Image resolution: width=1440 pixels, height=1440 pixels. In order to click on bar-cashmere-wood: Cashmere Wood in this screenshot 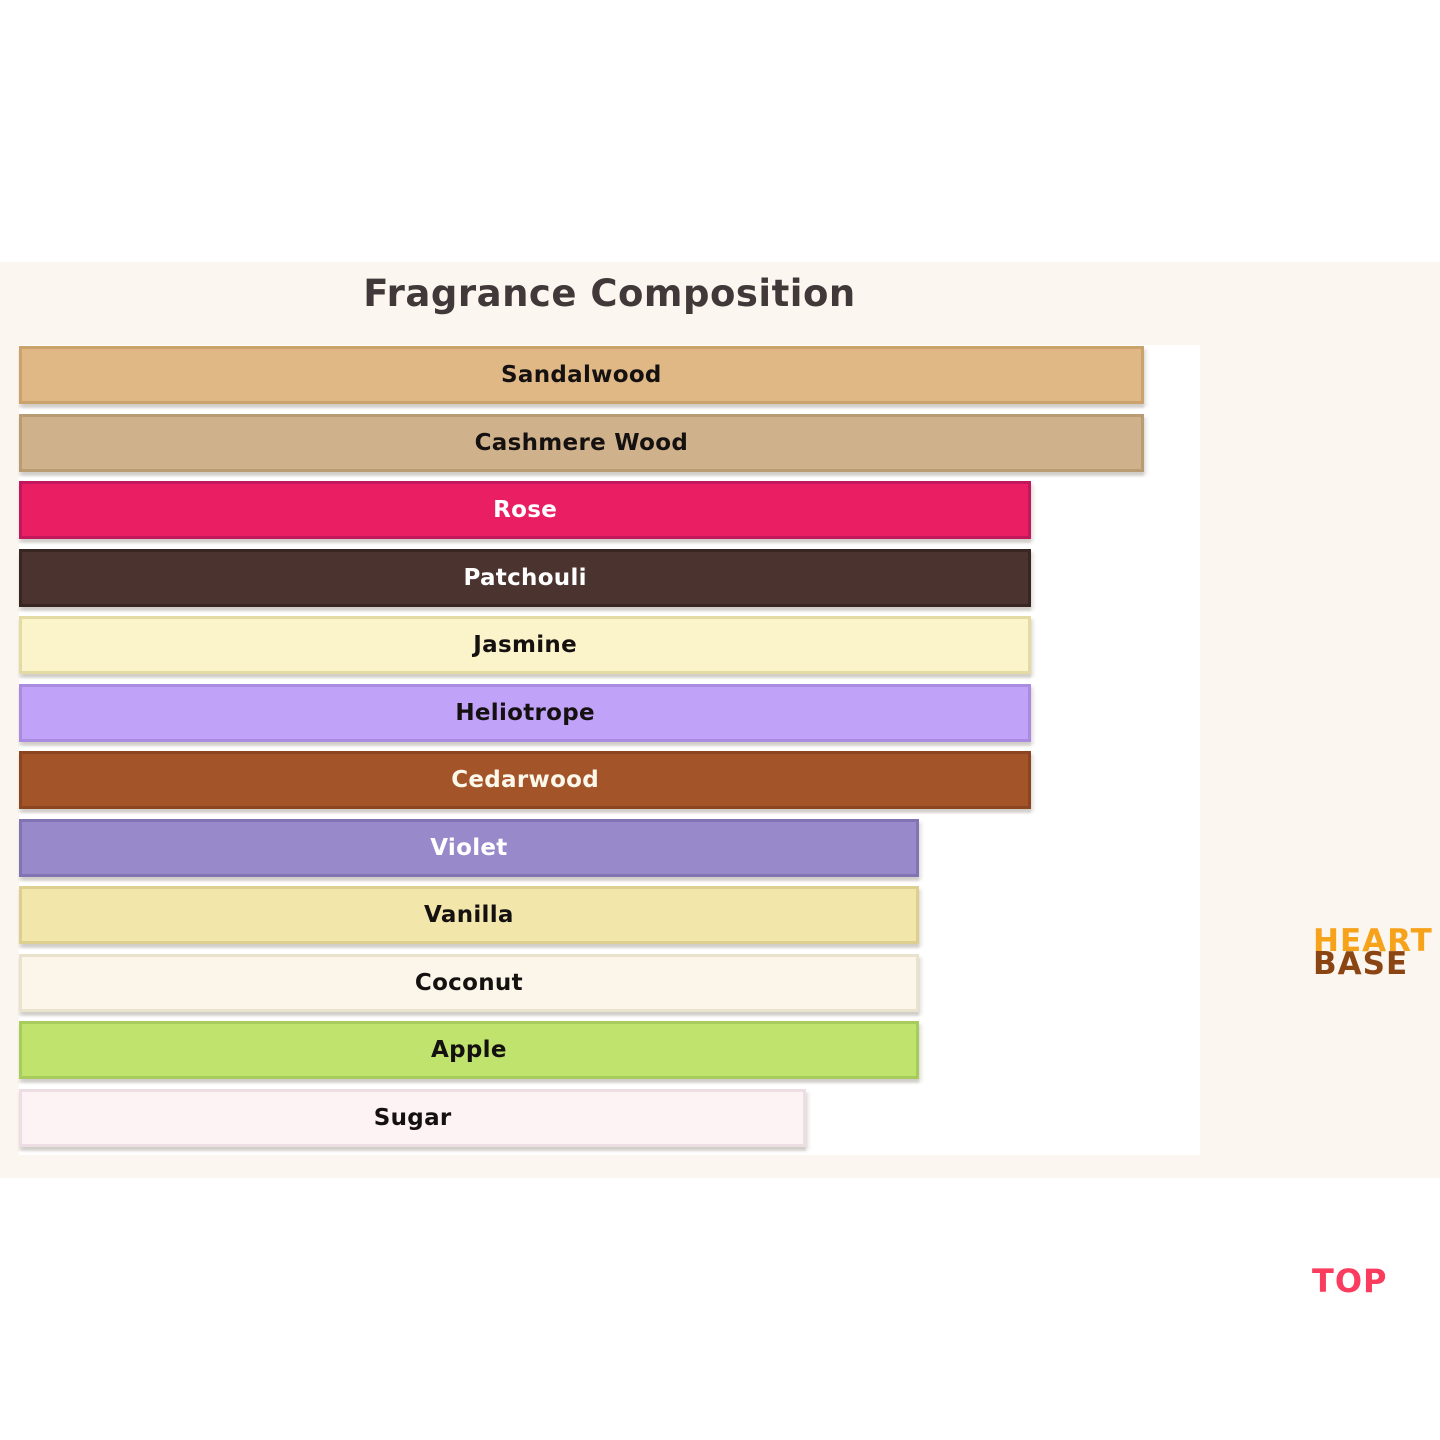, I will do `click(581, 442)`.